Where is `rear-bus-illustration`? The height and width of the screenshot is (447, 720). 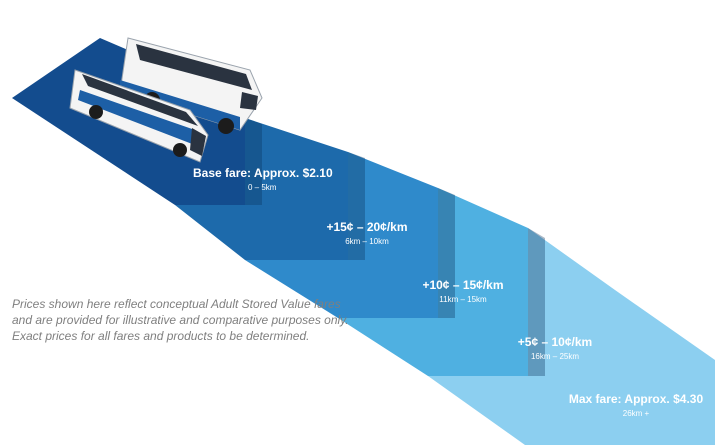
rear-bus-illustration is located at coordinates (191, 85).